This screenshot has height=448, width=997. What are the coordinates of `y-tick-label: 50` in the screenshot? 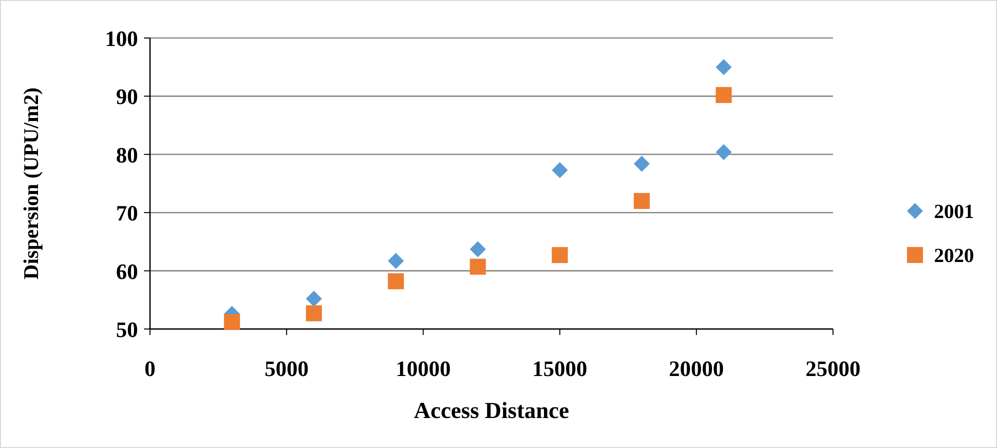 It's located at (127, 329).